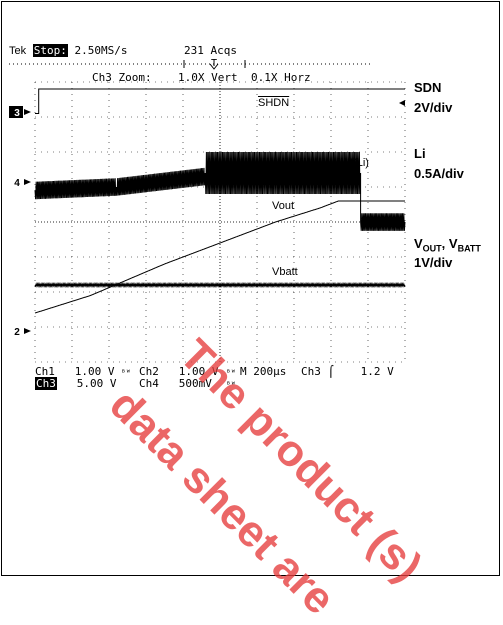 The width and height of the screenshot is (503, 625). I want to click on zoom-label: Ch3 Zoom:, so click(122, 77).